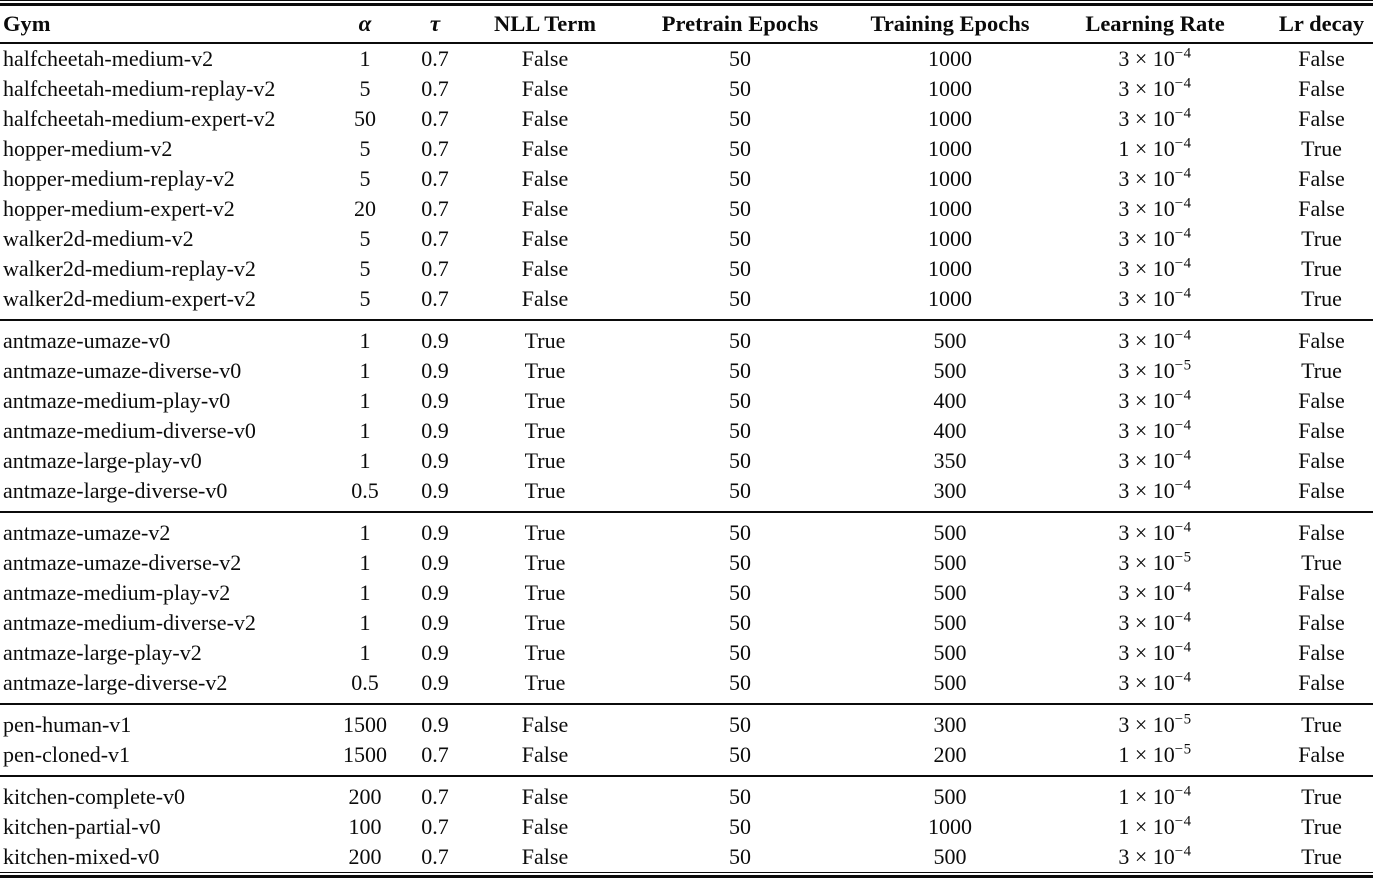 The height and width of the screenshot is (888, 1373). What do you see at coordinates (740, 25) in the screenshot?
I see `column-header-pretrain: Pretrain Epochs` at bounding box center [740, 25].